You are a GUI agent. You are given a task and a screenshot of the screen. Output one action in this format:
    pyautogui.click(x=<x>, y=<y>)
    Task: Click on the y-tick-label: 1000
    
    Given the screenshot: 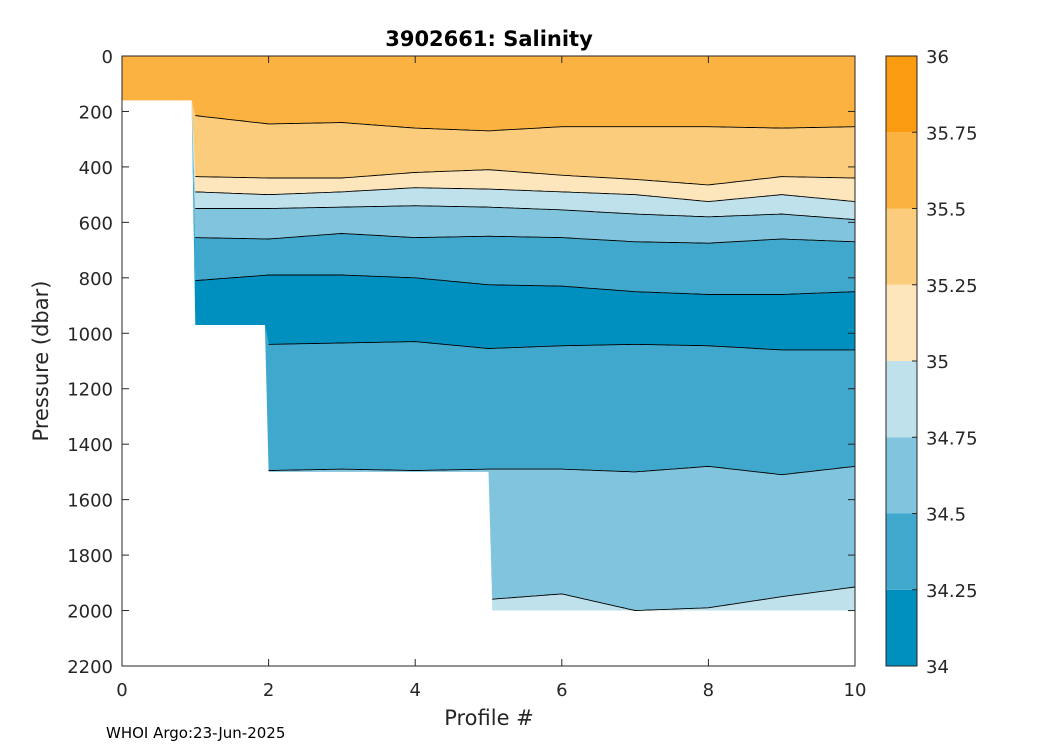 What is the action you would take?
    pyautogui.click(x=90, y=334)
    